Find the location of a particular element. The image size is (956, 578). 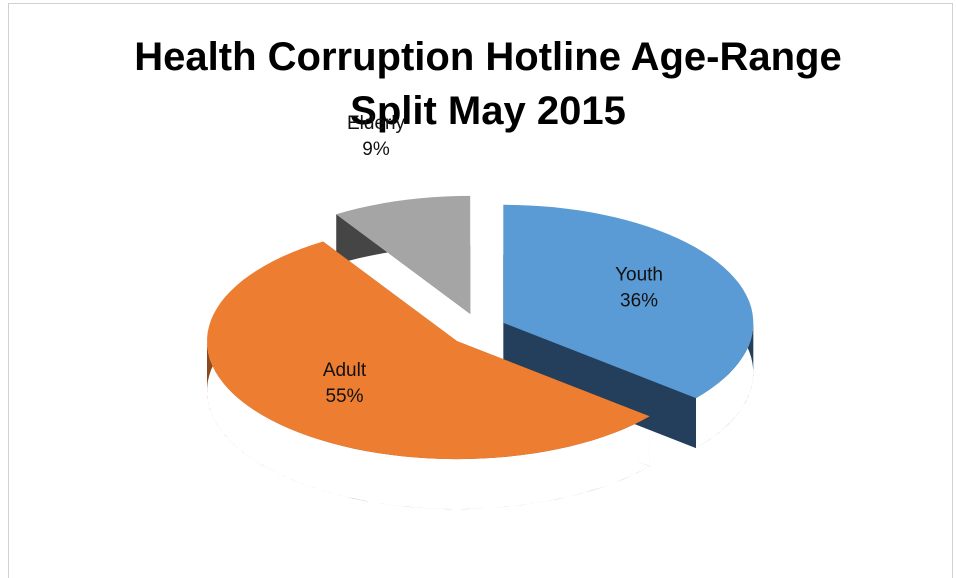

slice-category-label: Elderly is located at coordinates (376, 123).